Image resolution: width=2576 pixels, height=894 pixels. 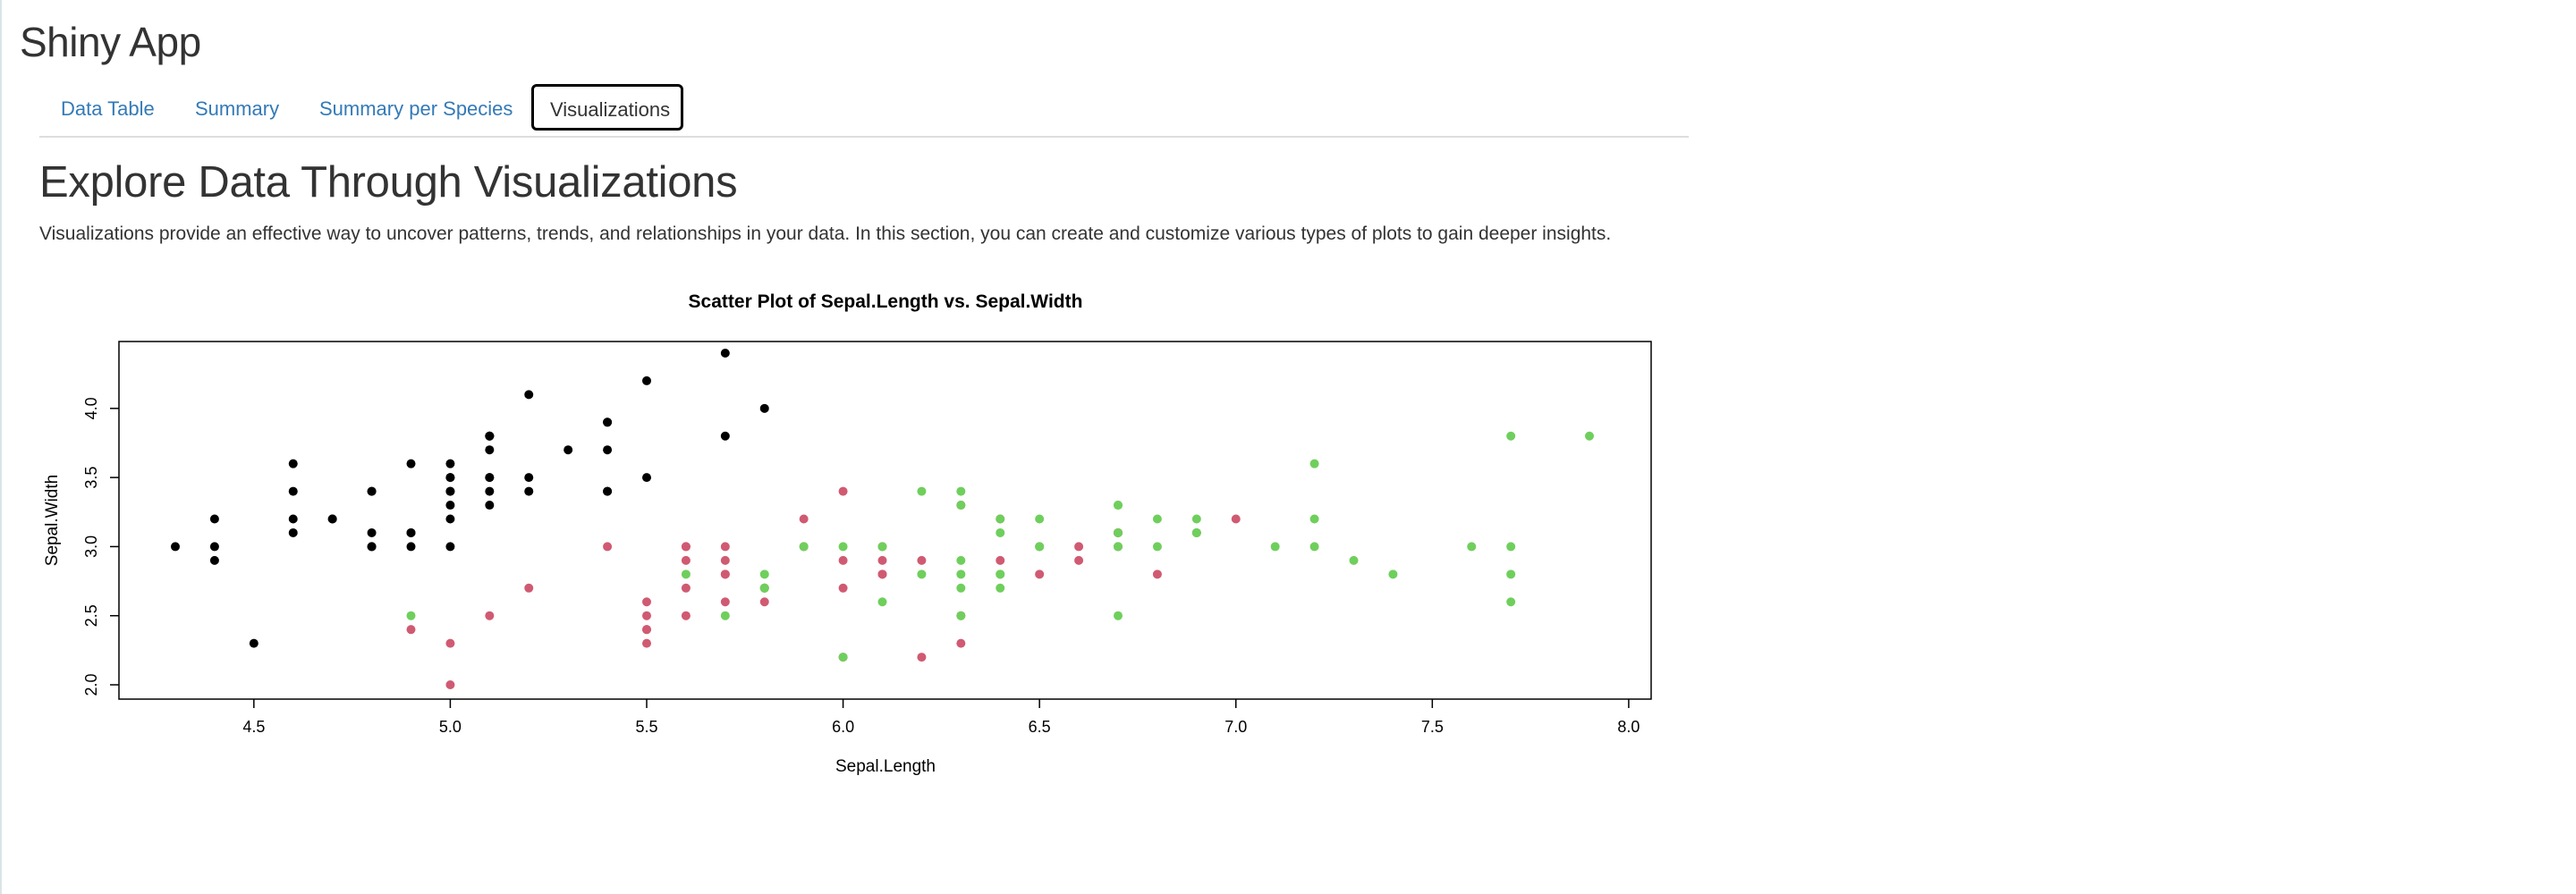 I want to click on x-tick-label: 8.0, so click(x=1628, y=727).